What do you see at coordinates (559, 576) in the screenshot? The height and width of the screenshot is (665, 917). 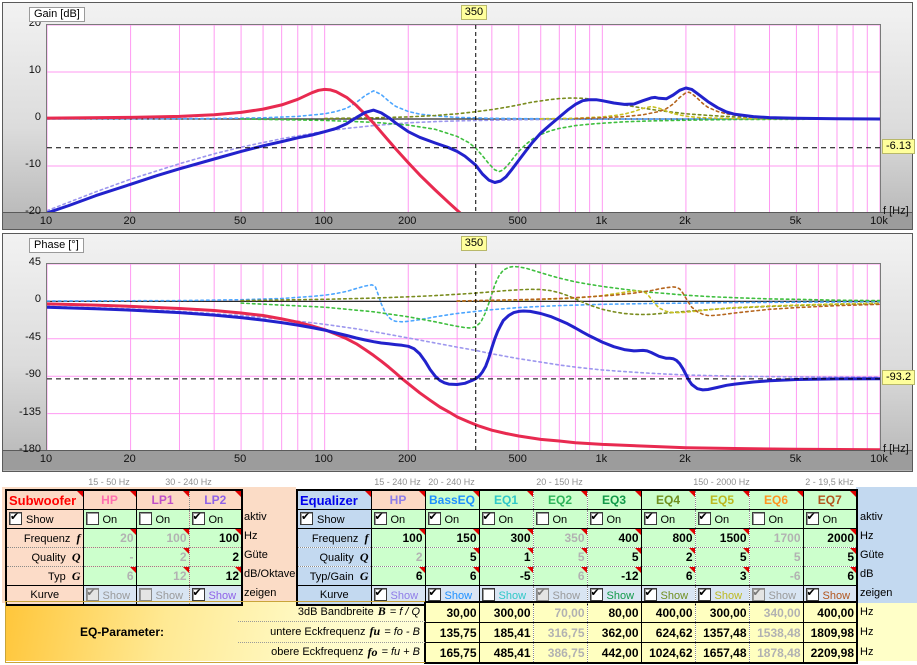 I see `eq-EQ2-g-value: 6` at bounding box center [559, 576].